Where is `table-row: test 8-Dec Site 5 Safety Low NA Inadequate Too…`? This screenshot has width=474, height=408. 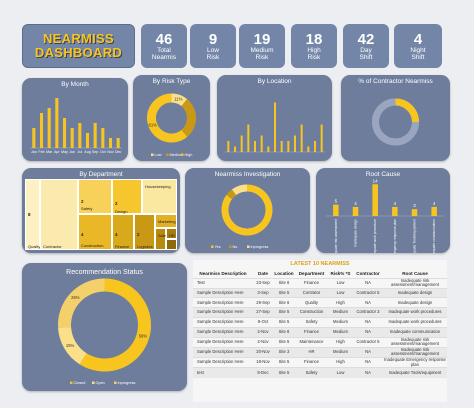
table-row: test 8-Dec Site 5 Safety Low NA Inadequate Too… is located at coordinates (320, 372).